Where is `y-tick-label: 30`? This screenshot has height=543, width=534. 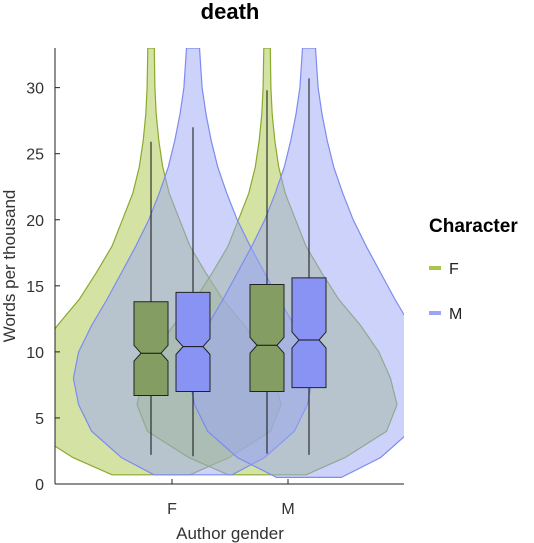 y-tick-label: 30 is located at coordinates (35, 89).